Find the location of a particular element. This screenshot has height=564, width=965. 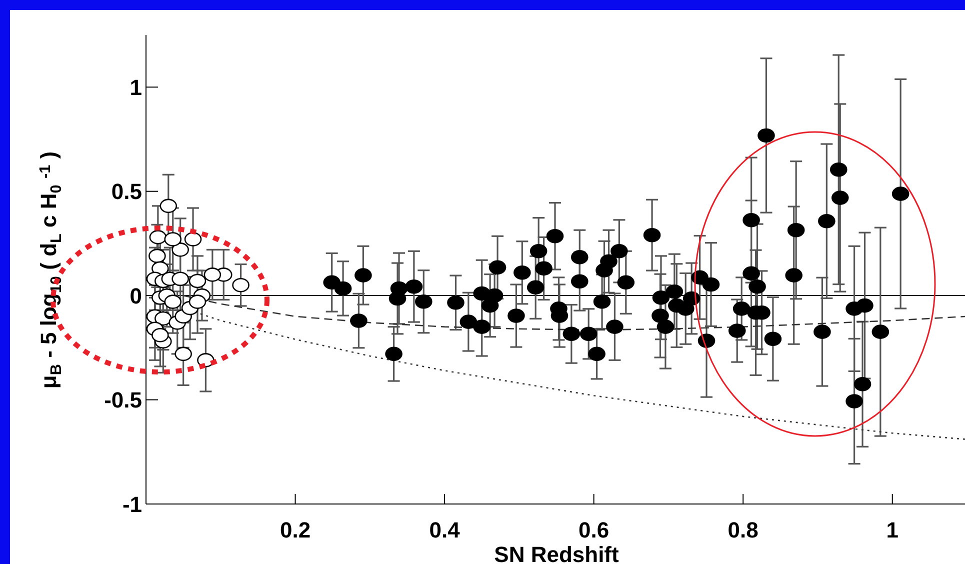

y-tick-label: -0.5 is located at coordinates (123, 400).